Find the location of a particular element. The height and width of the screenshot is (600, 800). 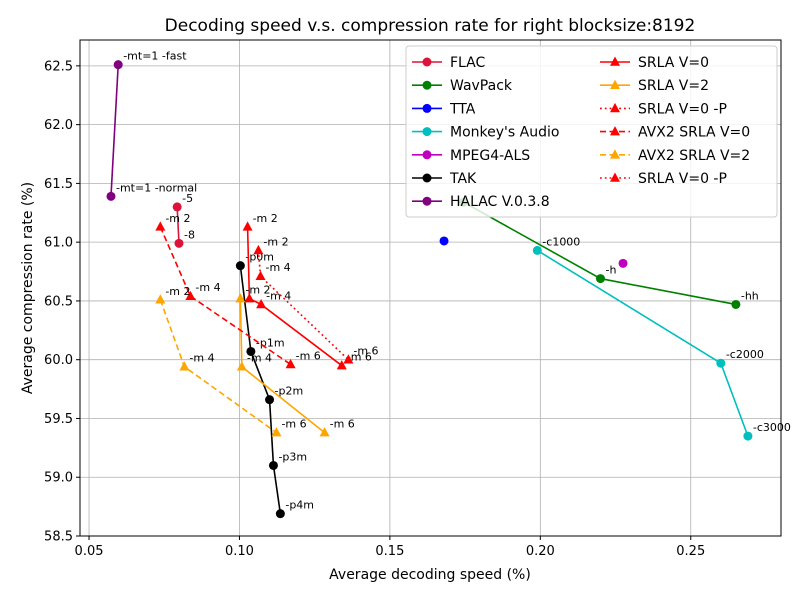

y-tick-label: 59.0 is located at coordinates (58, 478).